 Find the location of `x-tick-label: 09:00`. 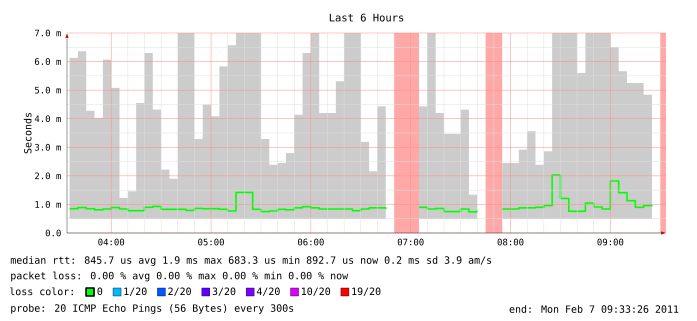

x-tick-label: 09:00 is located at coordinates (610, 242).